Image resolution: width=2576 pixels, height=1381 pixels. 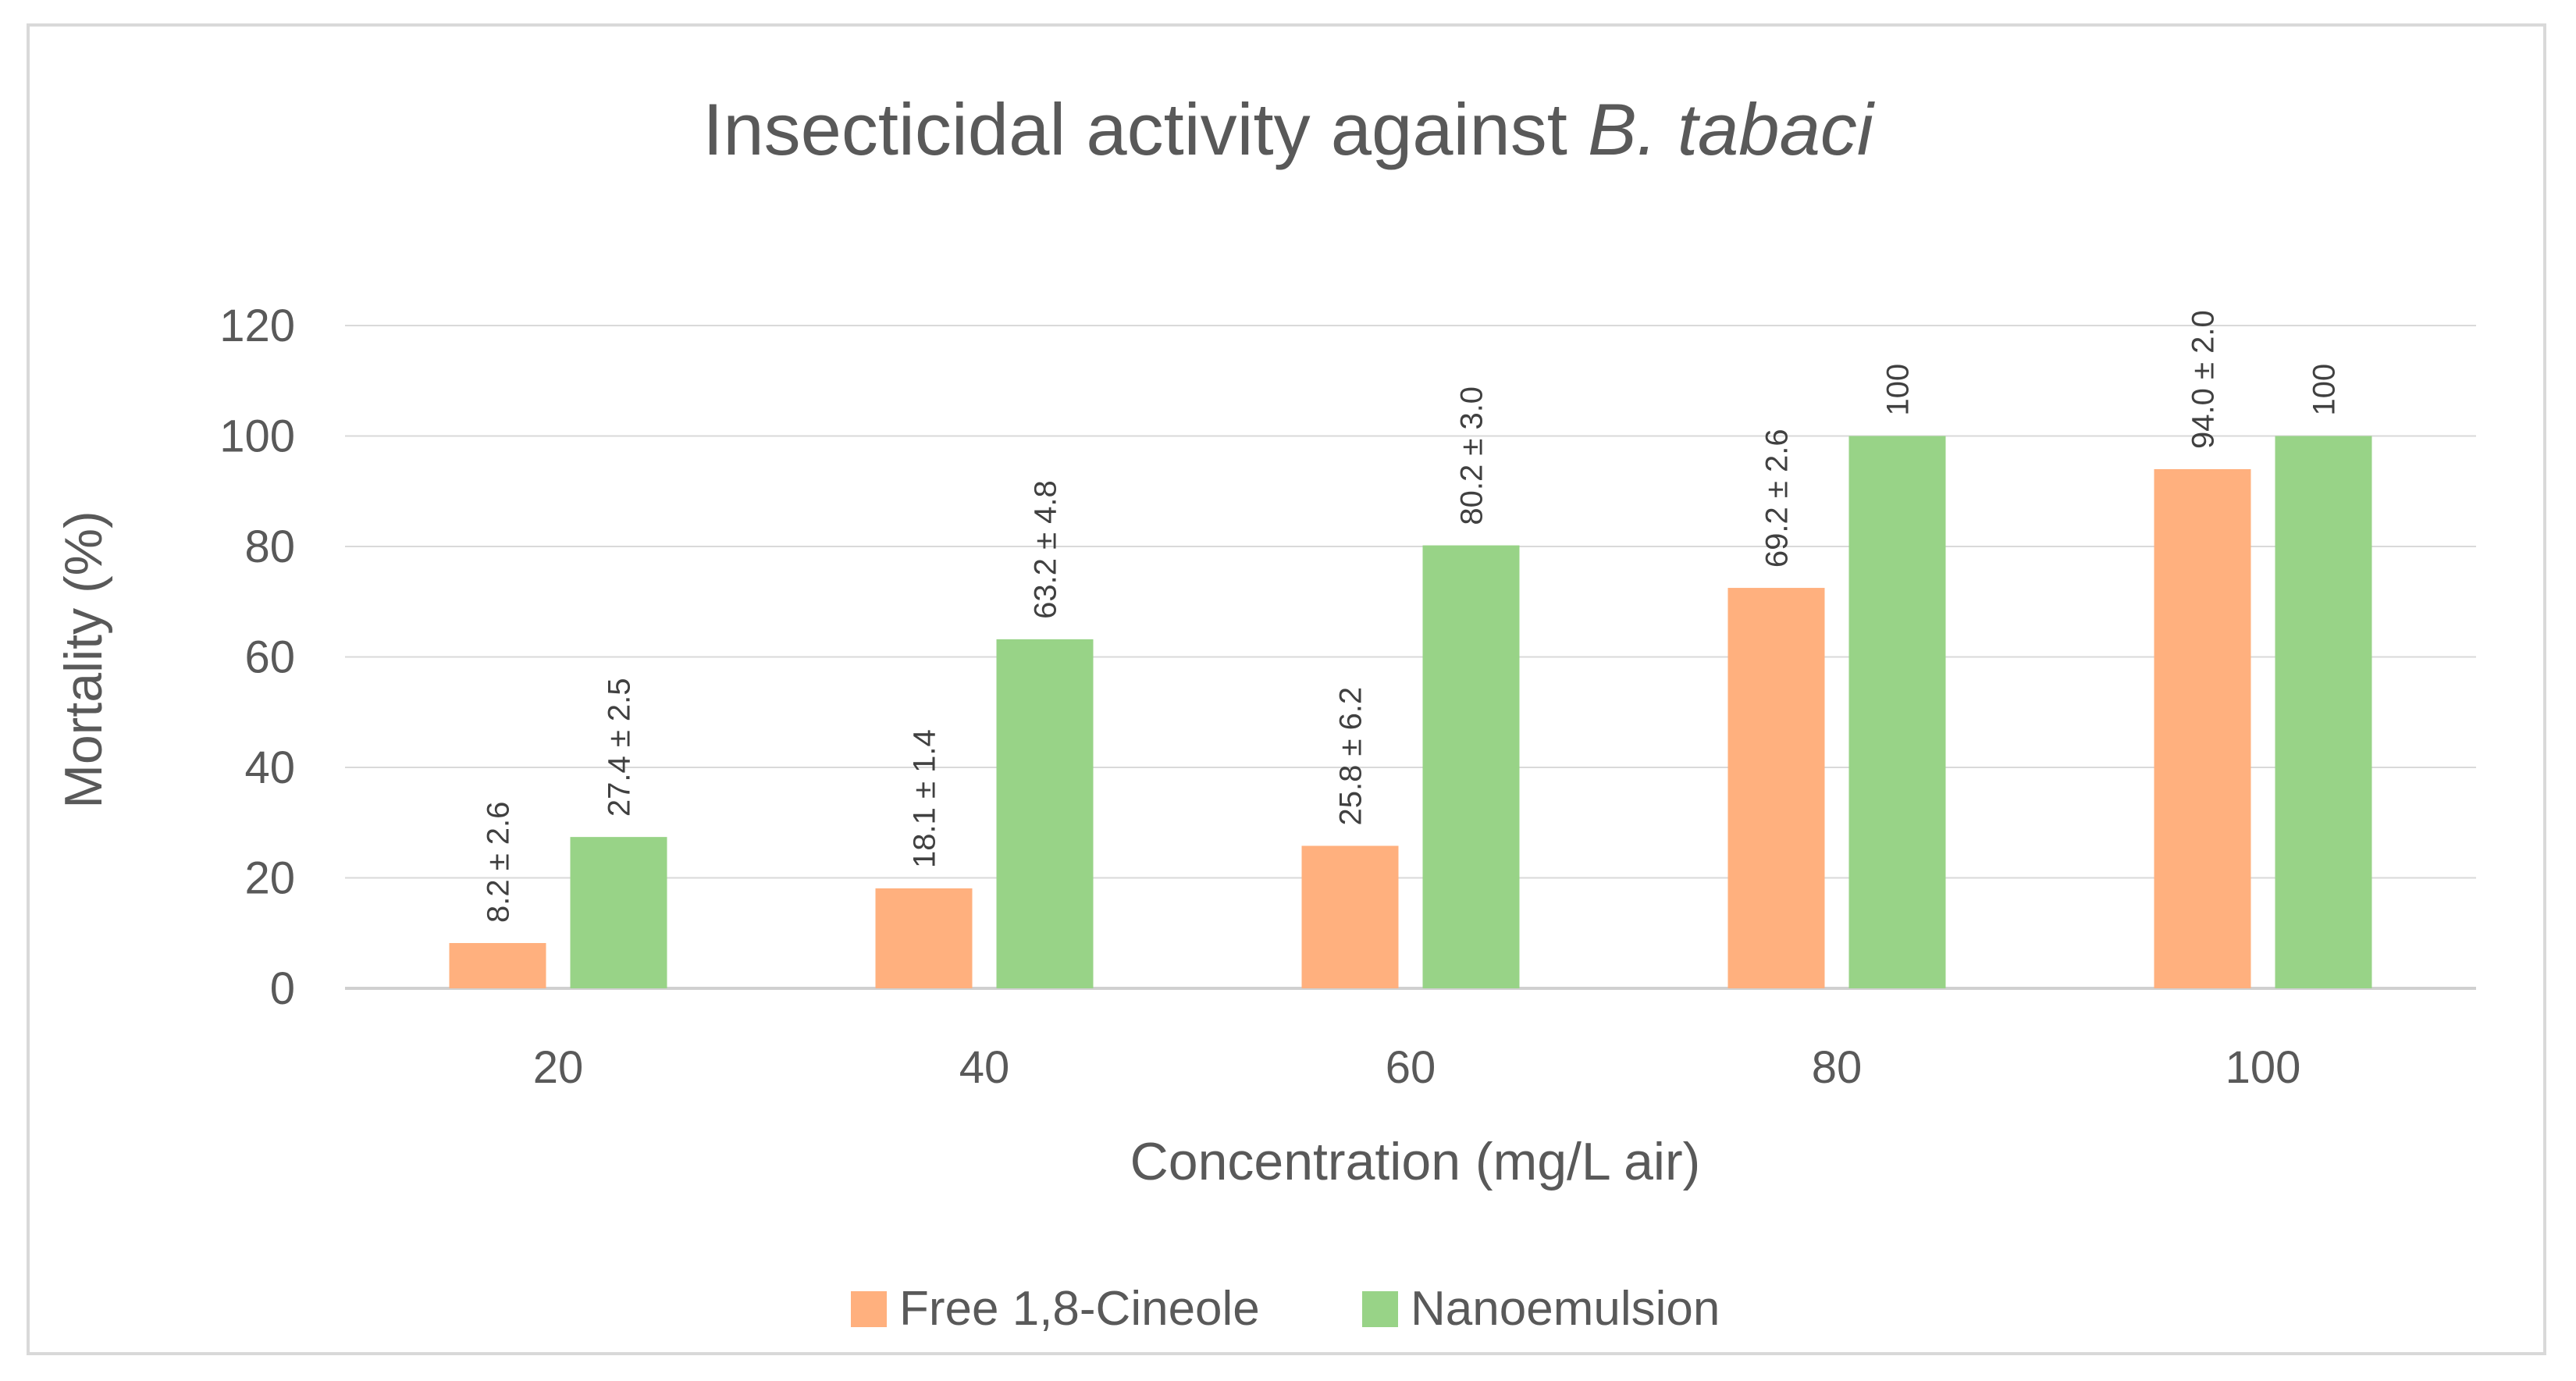 I want to click on x-axis-title: Concentration (mg/L air), so click(x=1415, y=1161).